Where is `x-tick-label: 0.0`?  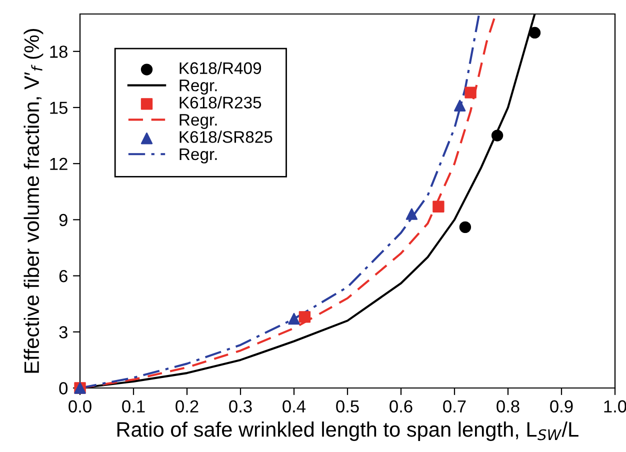
x-tick-label: 0.0 is located at coordinates (80, 406).